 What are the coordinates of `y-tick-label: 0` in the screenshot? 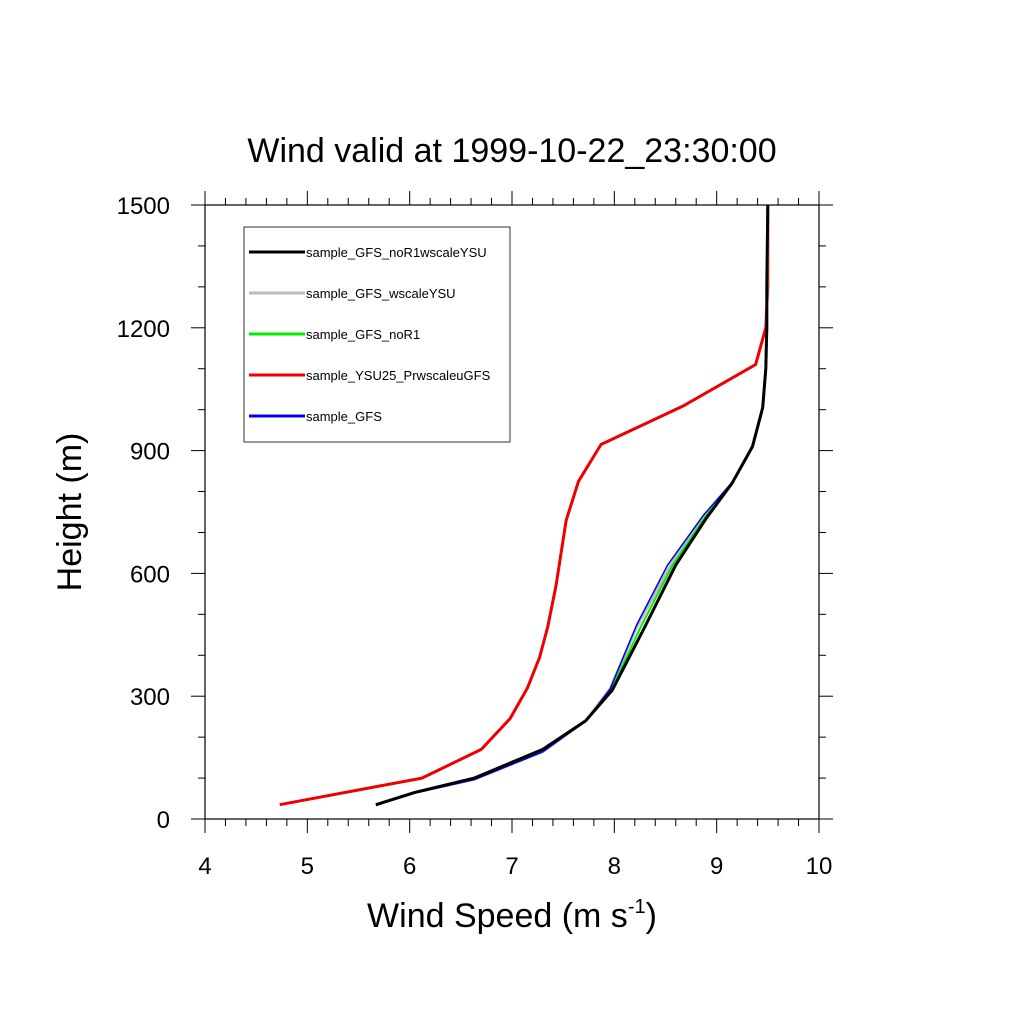 It's located at (163, 820).